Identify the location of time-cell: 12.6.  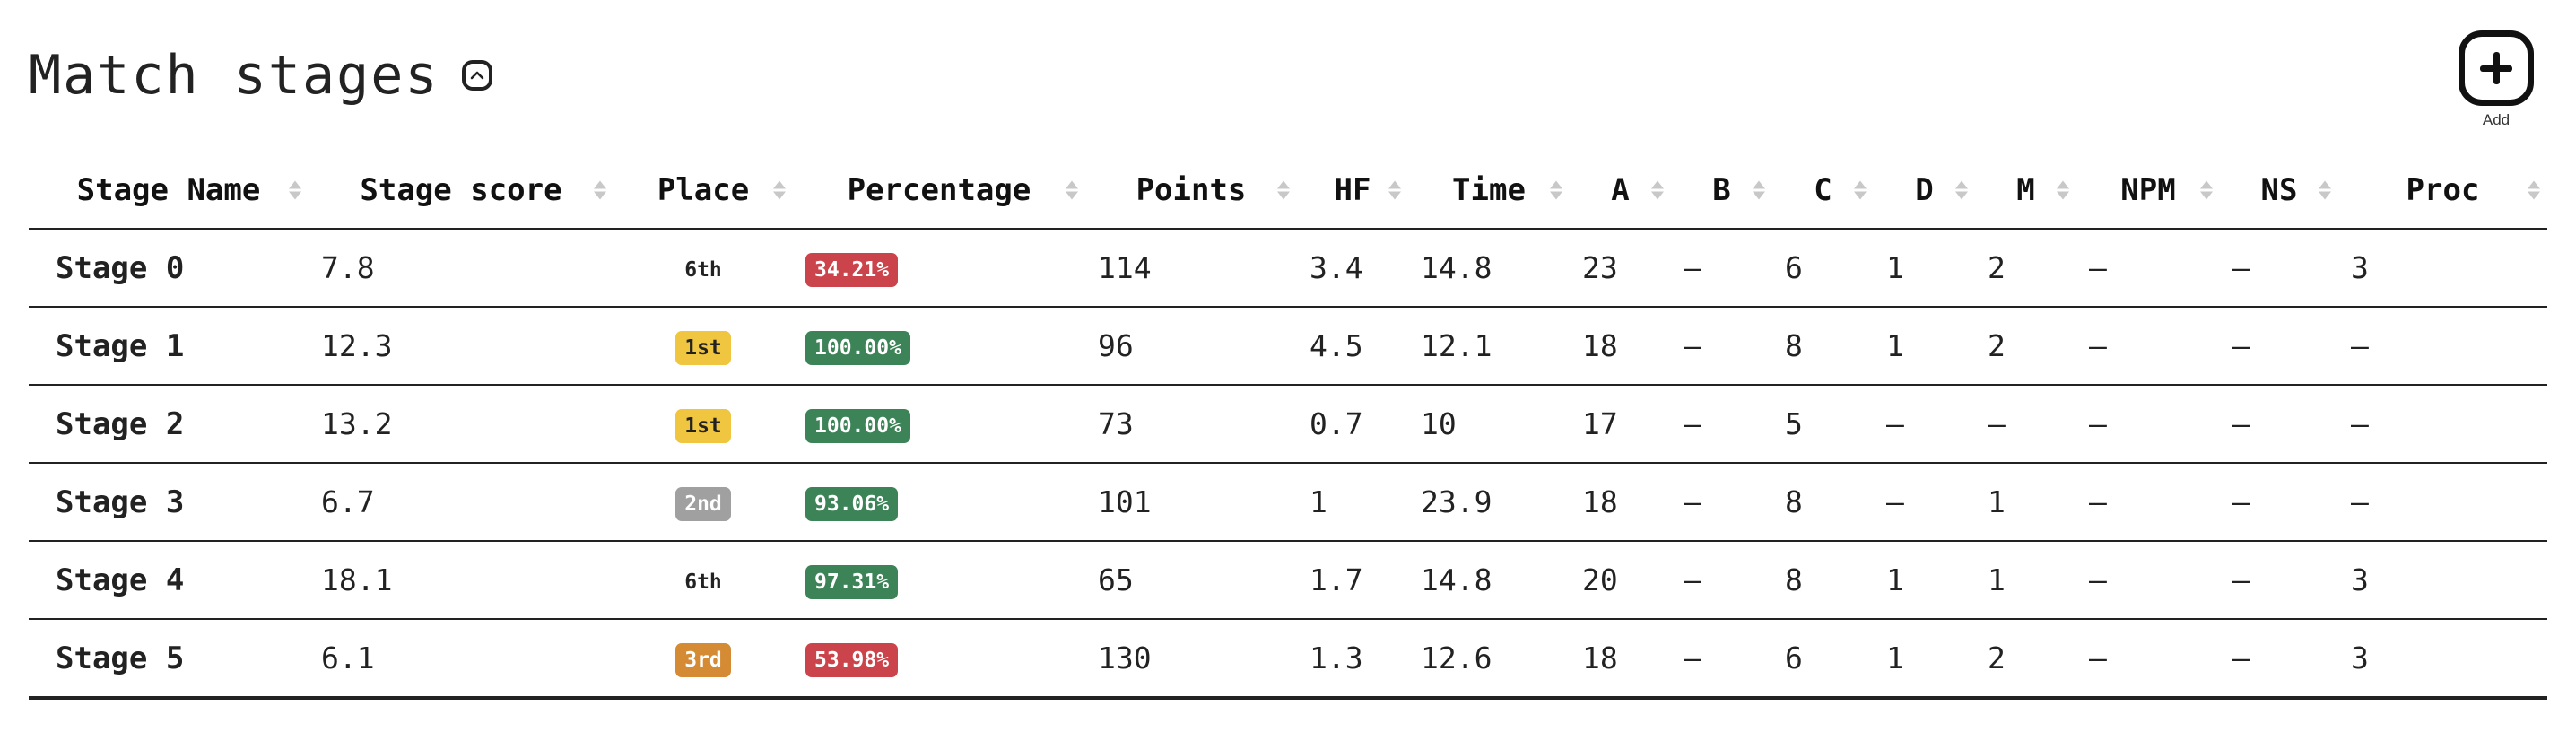
(1489, 659).